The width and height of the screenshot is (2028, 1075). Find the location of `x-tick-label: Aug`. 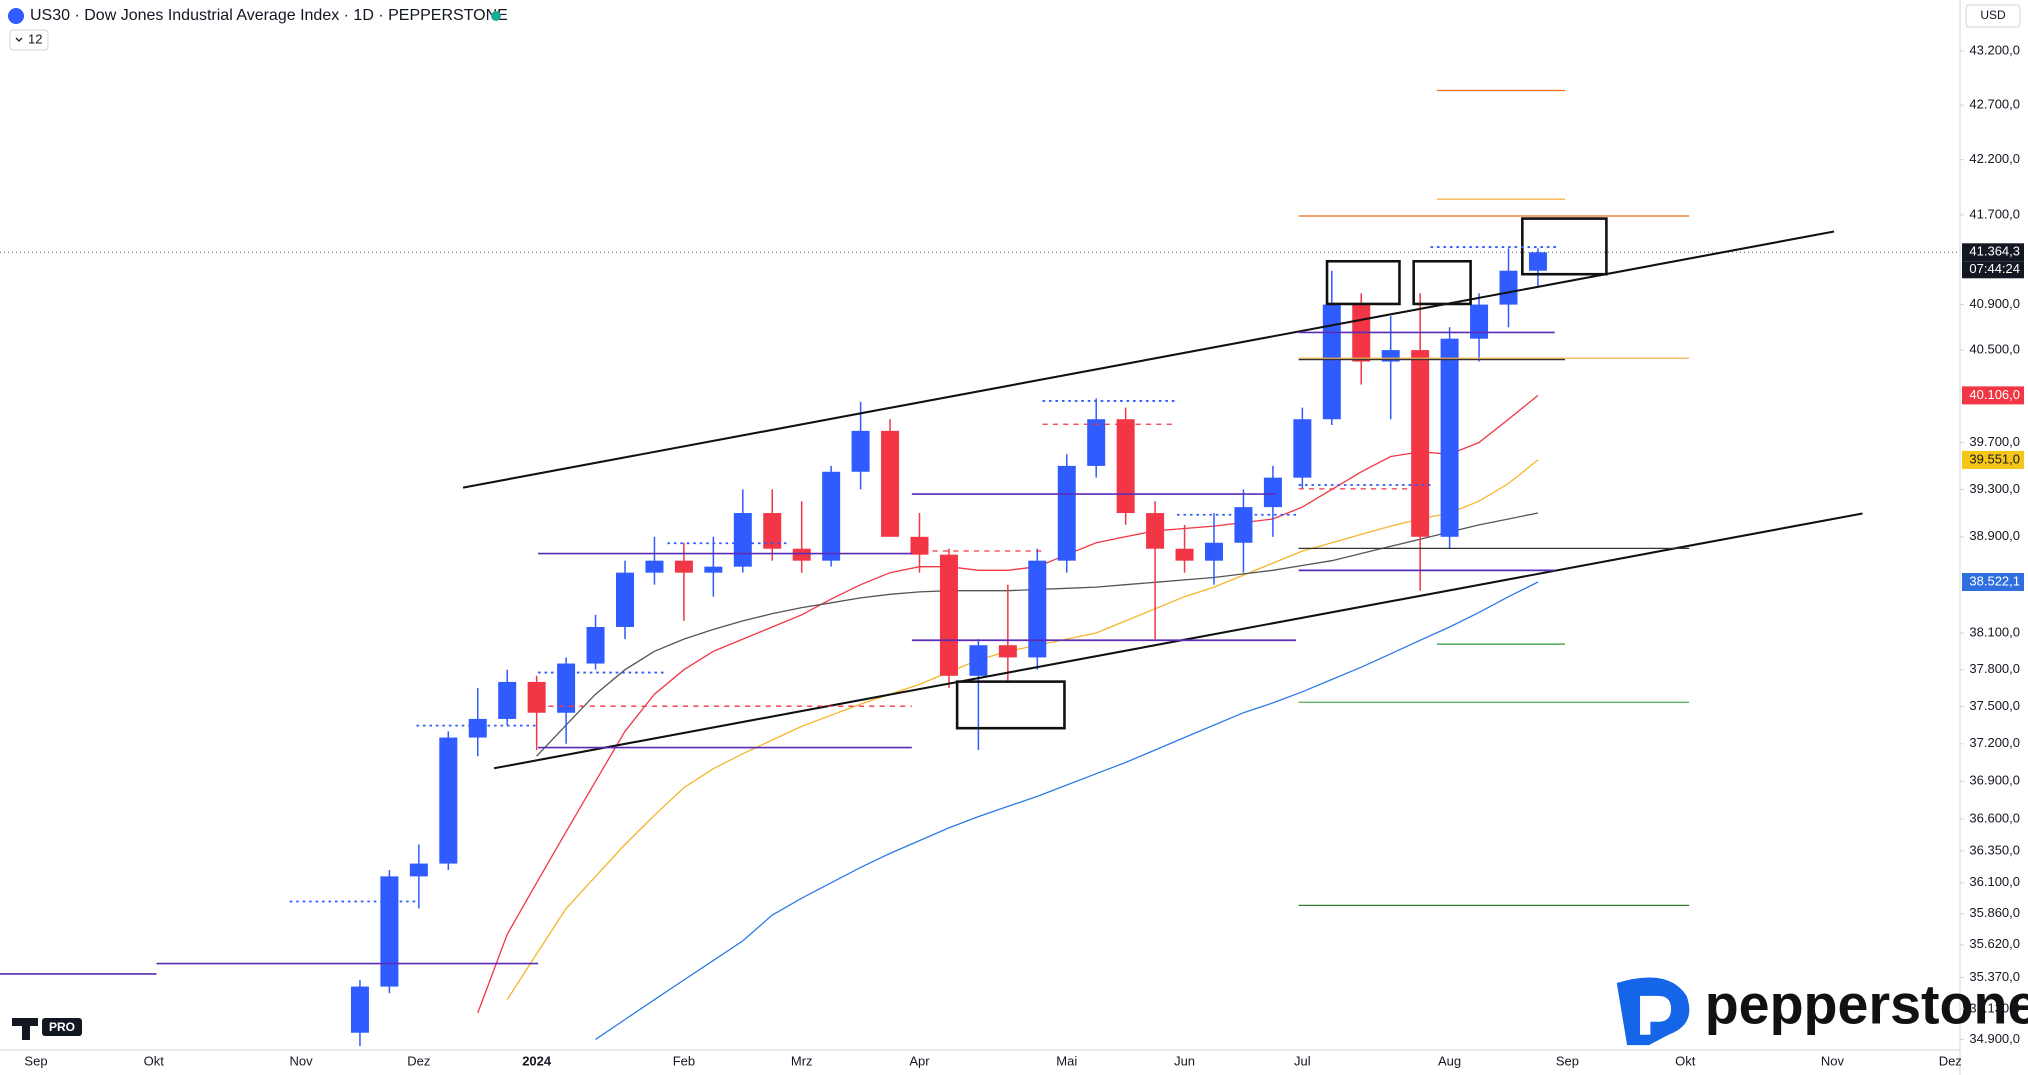

x-tick-label: Aug is located at coordinates (1449, 1060).